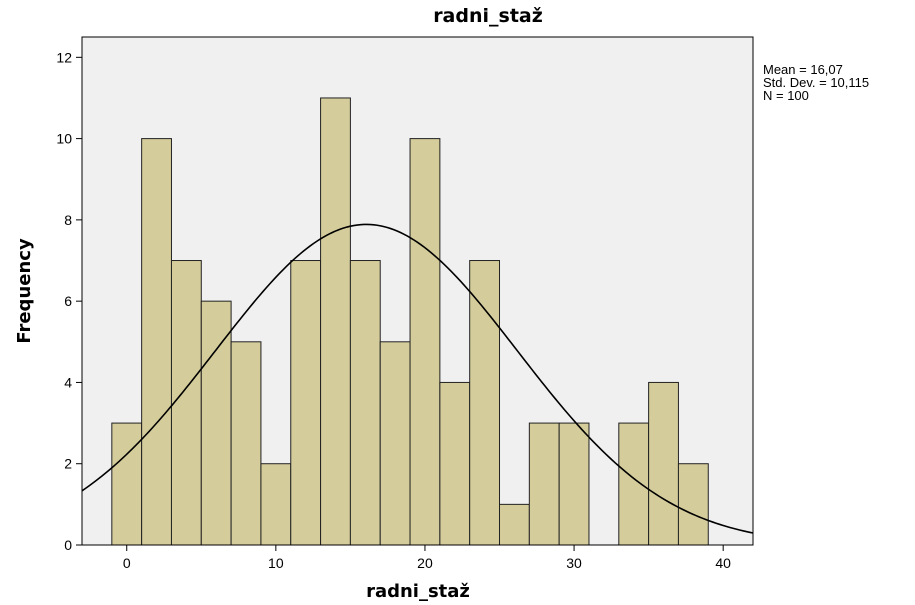  I want to click on y-axis-label: Frequency, so click(24, 291).